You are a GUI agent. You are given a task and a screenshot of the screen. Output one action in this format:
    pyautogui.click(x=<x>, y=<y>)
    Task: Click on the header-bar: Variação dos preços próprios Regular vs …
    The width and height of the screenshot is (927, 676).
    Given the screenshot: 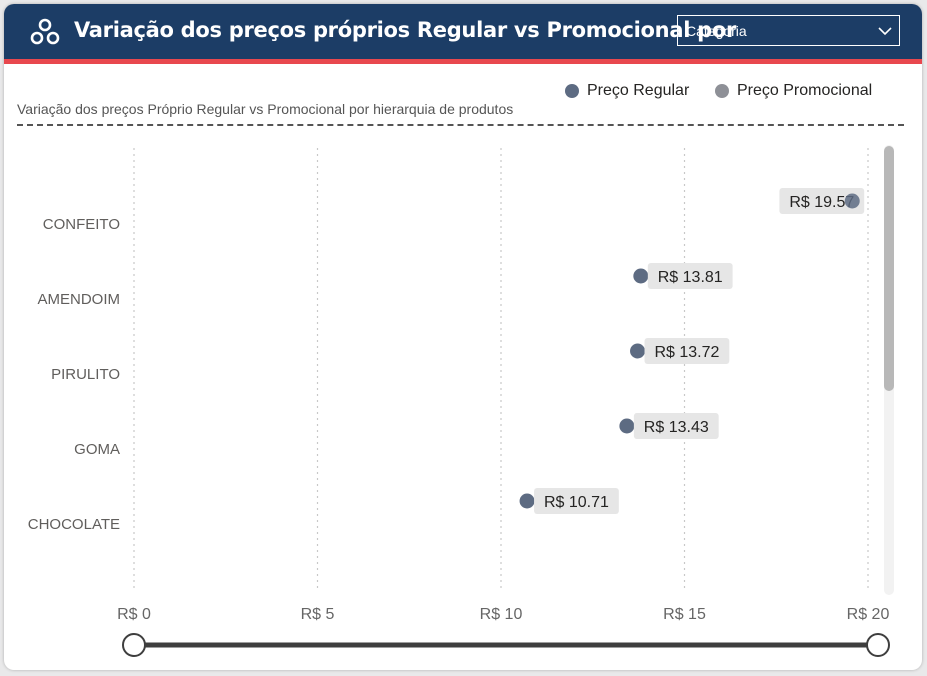 What is the action you would take?
    pyautogui.click(x=463, y=31)
    